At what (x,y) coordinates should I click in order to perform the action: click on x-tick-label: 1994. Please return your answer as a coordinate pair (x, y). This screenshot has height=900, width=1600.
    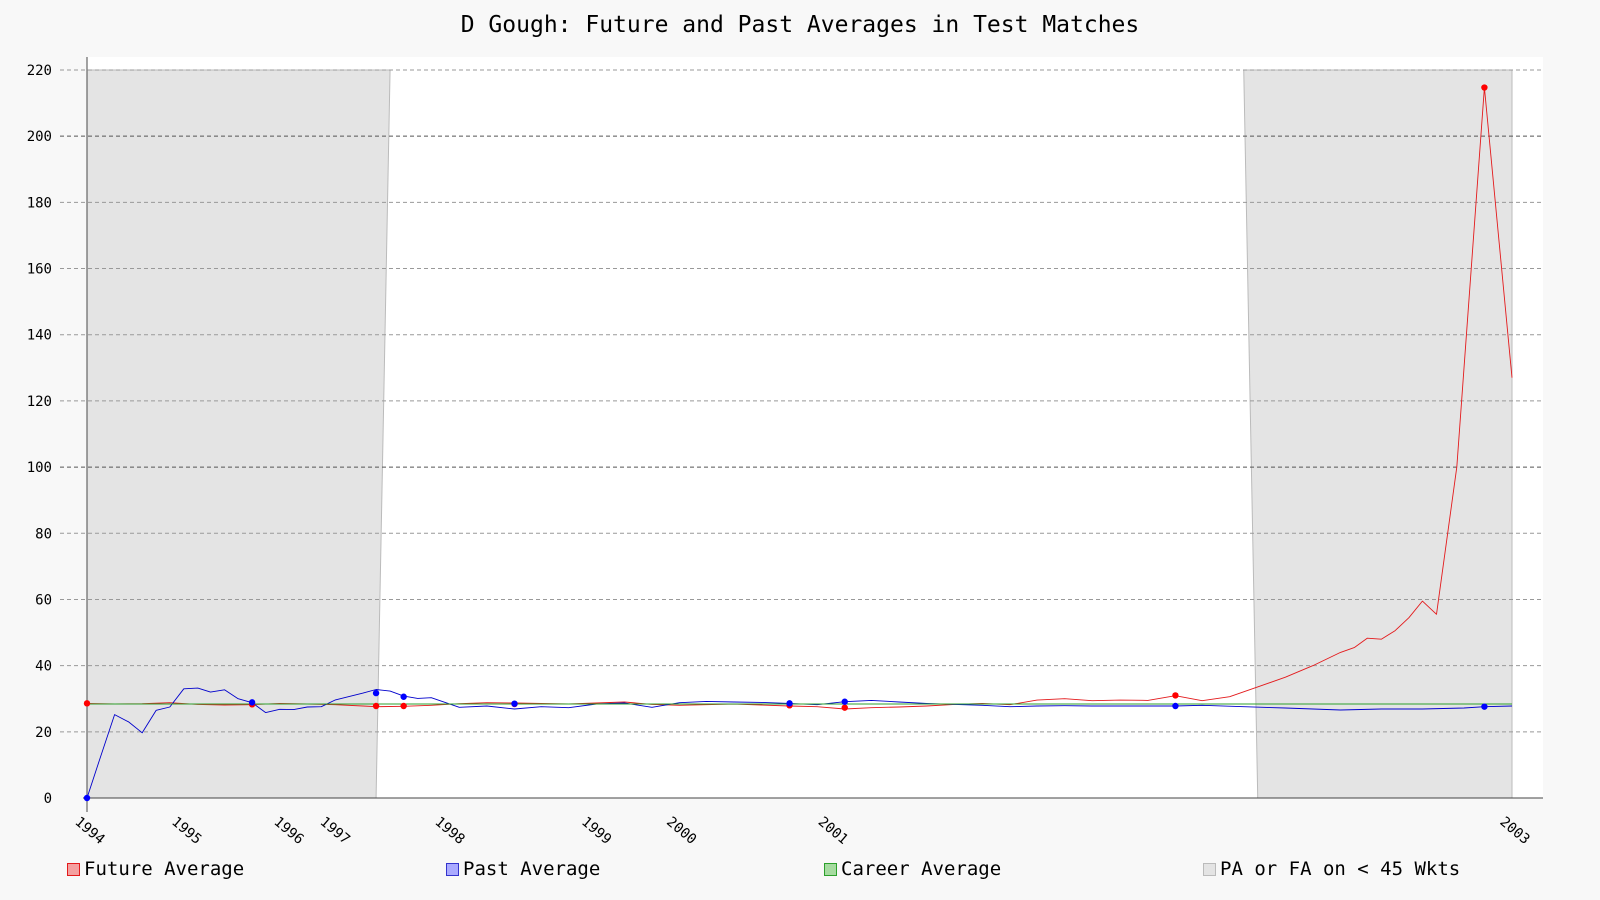
    Looking at the image, I should click on (90, 831).